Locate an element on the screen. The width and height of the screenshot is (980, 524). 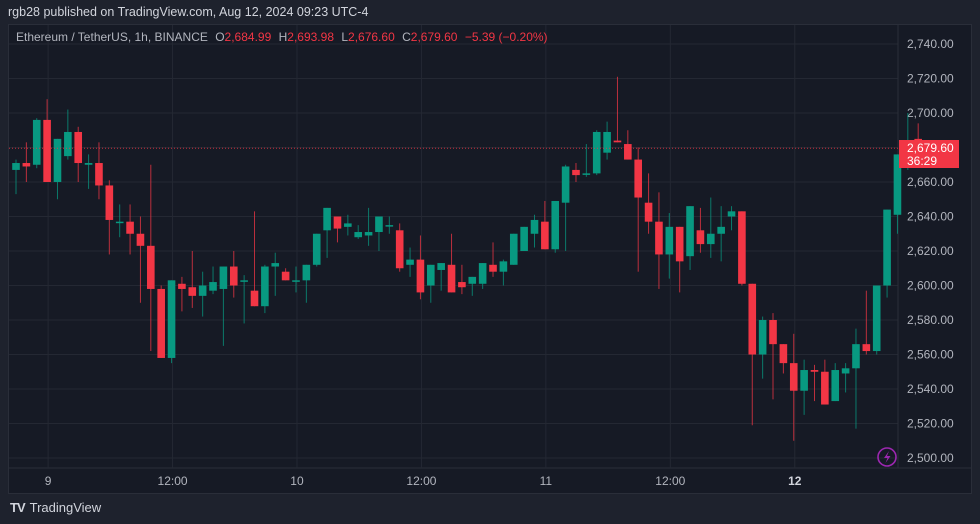
lightning-icon is located at coordinates (887, 457).